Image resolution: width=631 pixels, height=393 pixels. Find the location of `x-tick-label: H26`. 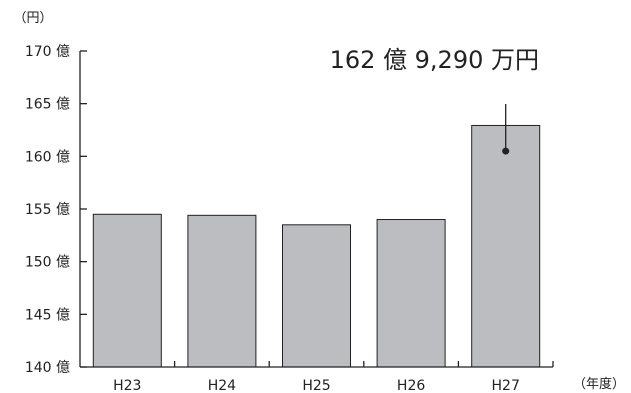

x-tick-label: H26 is located at coordinates (411, 385).